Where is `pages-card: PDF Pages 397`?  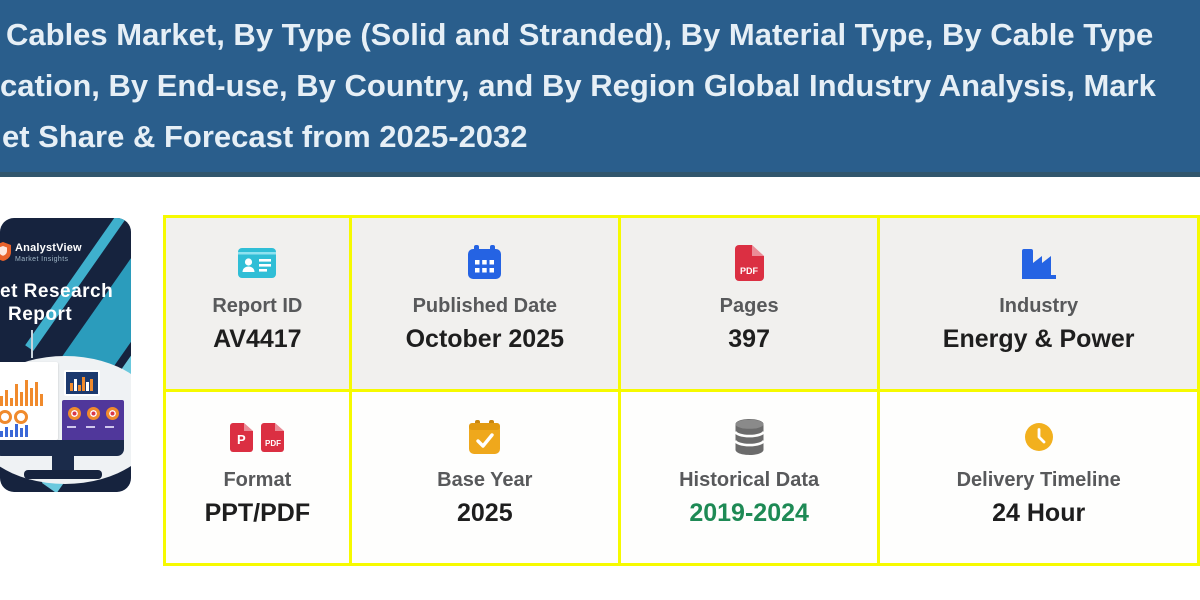
pages-card: PDF Pages 397 is located at coordinates (749, 303).